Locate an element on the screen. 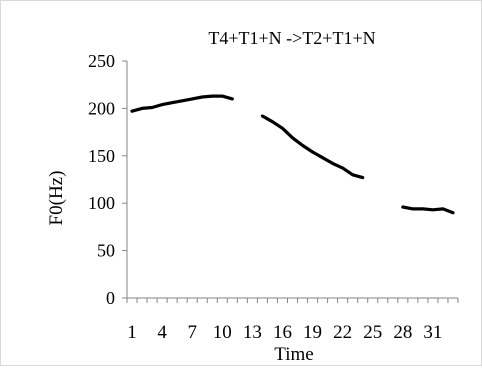 This screenshot has height=371, width=482. x-tick-label: 1 is located at coordinates (132, 332).